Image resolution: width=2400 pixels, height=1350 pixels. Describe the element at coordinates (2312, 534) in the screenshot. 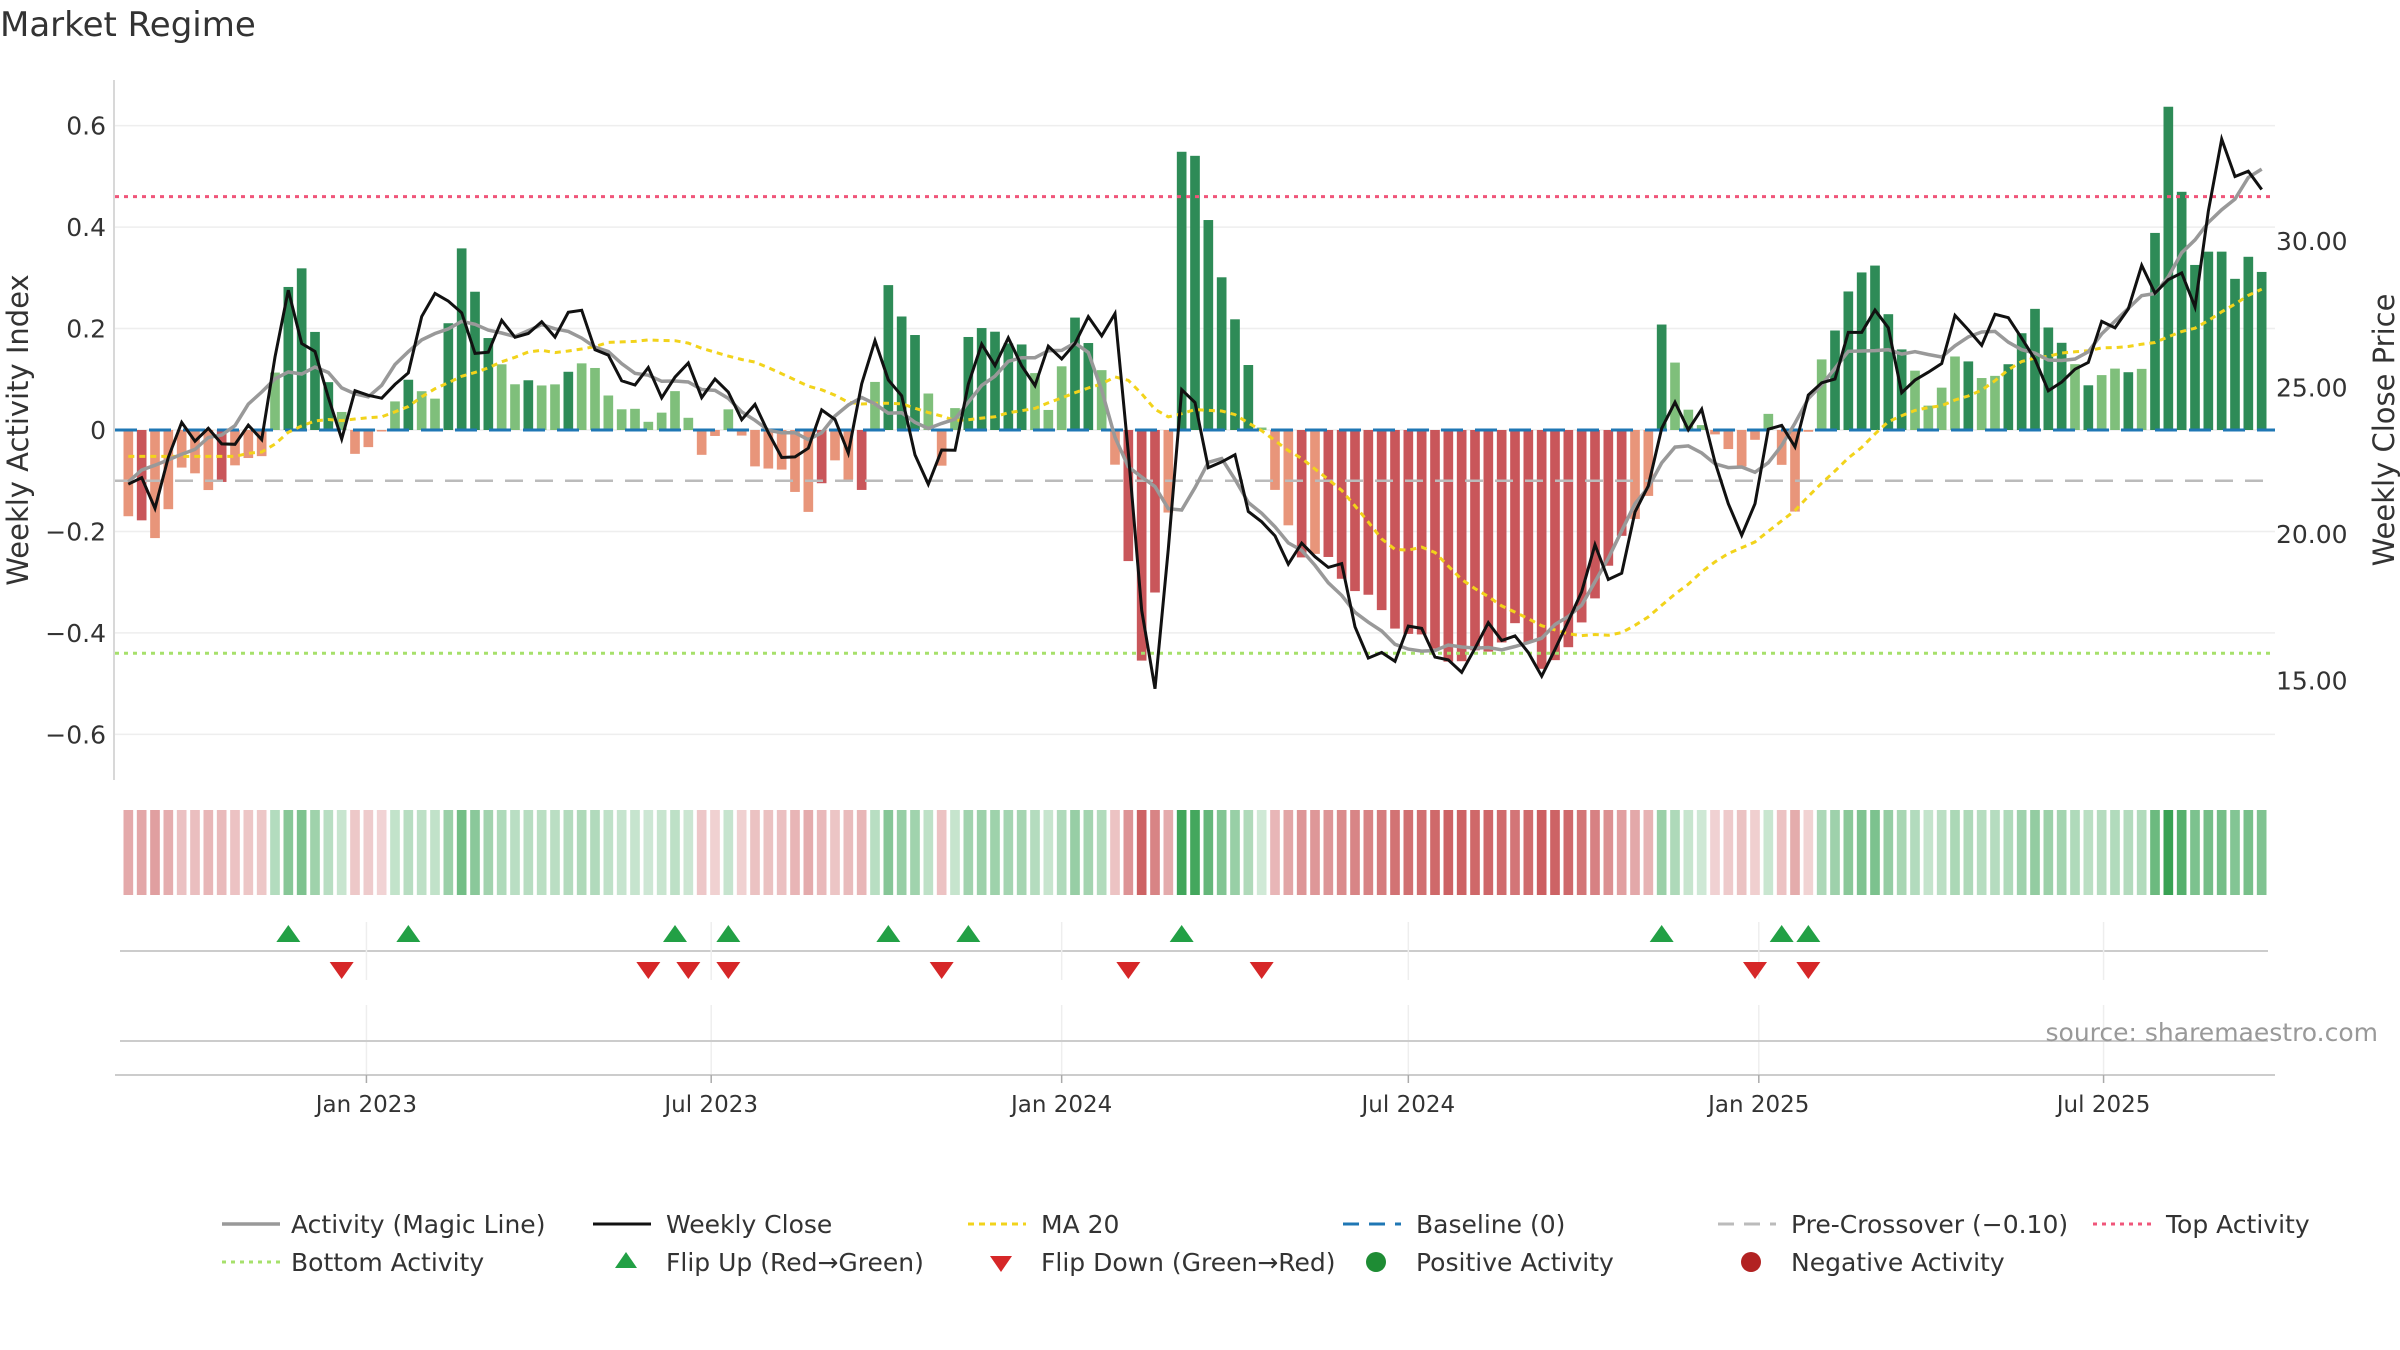

I see `y-right-tick-label: 20.00` at that location.